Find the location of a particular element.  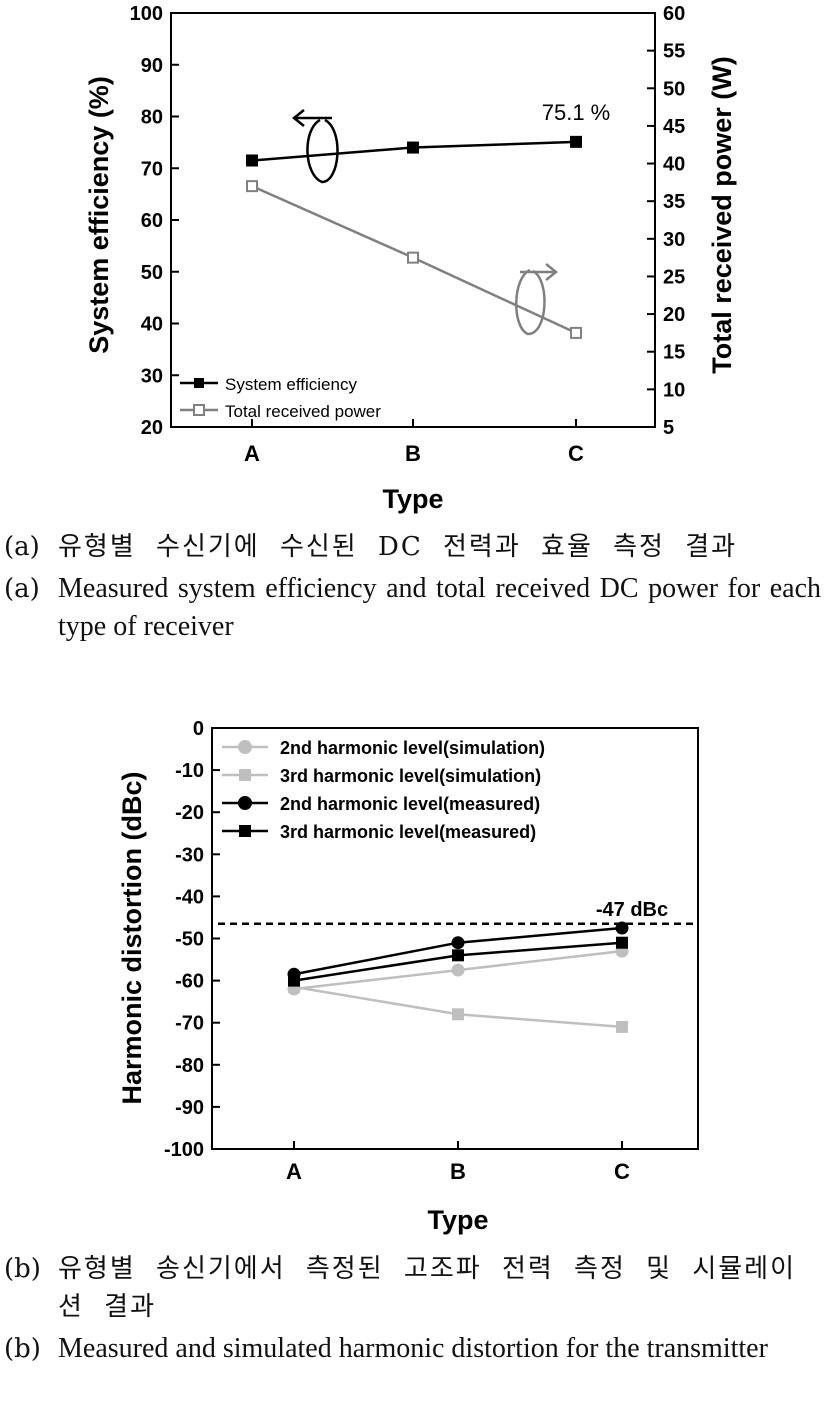

y-tick-label: -70 is located at coordinates (189, 1024).